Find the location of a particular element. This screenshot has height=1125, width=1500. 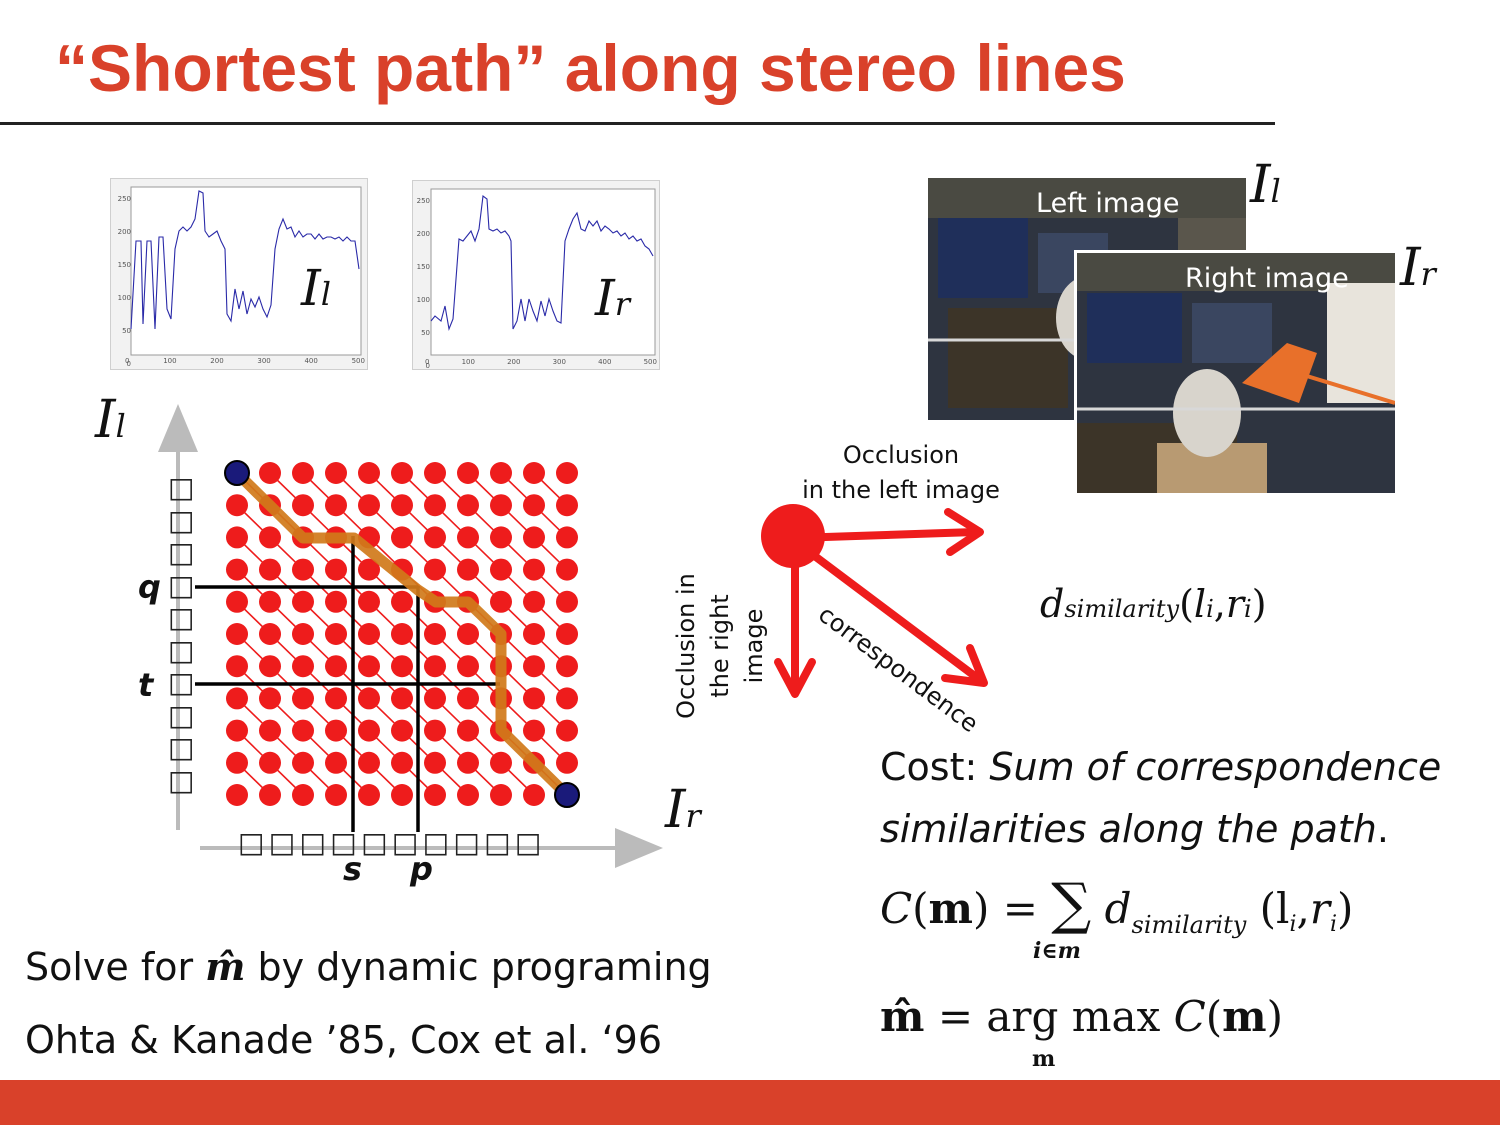

occlusion-right-line2: the right is located at coordinates (720, 646).